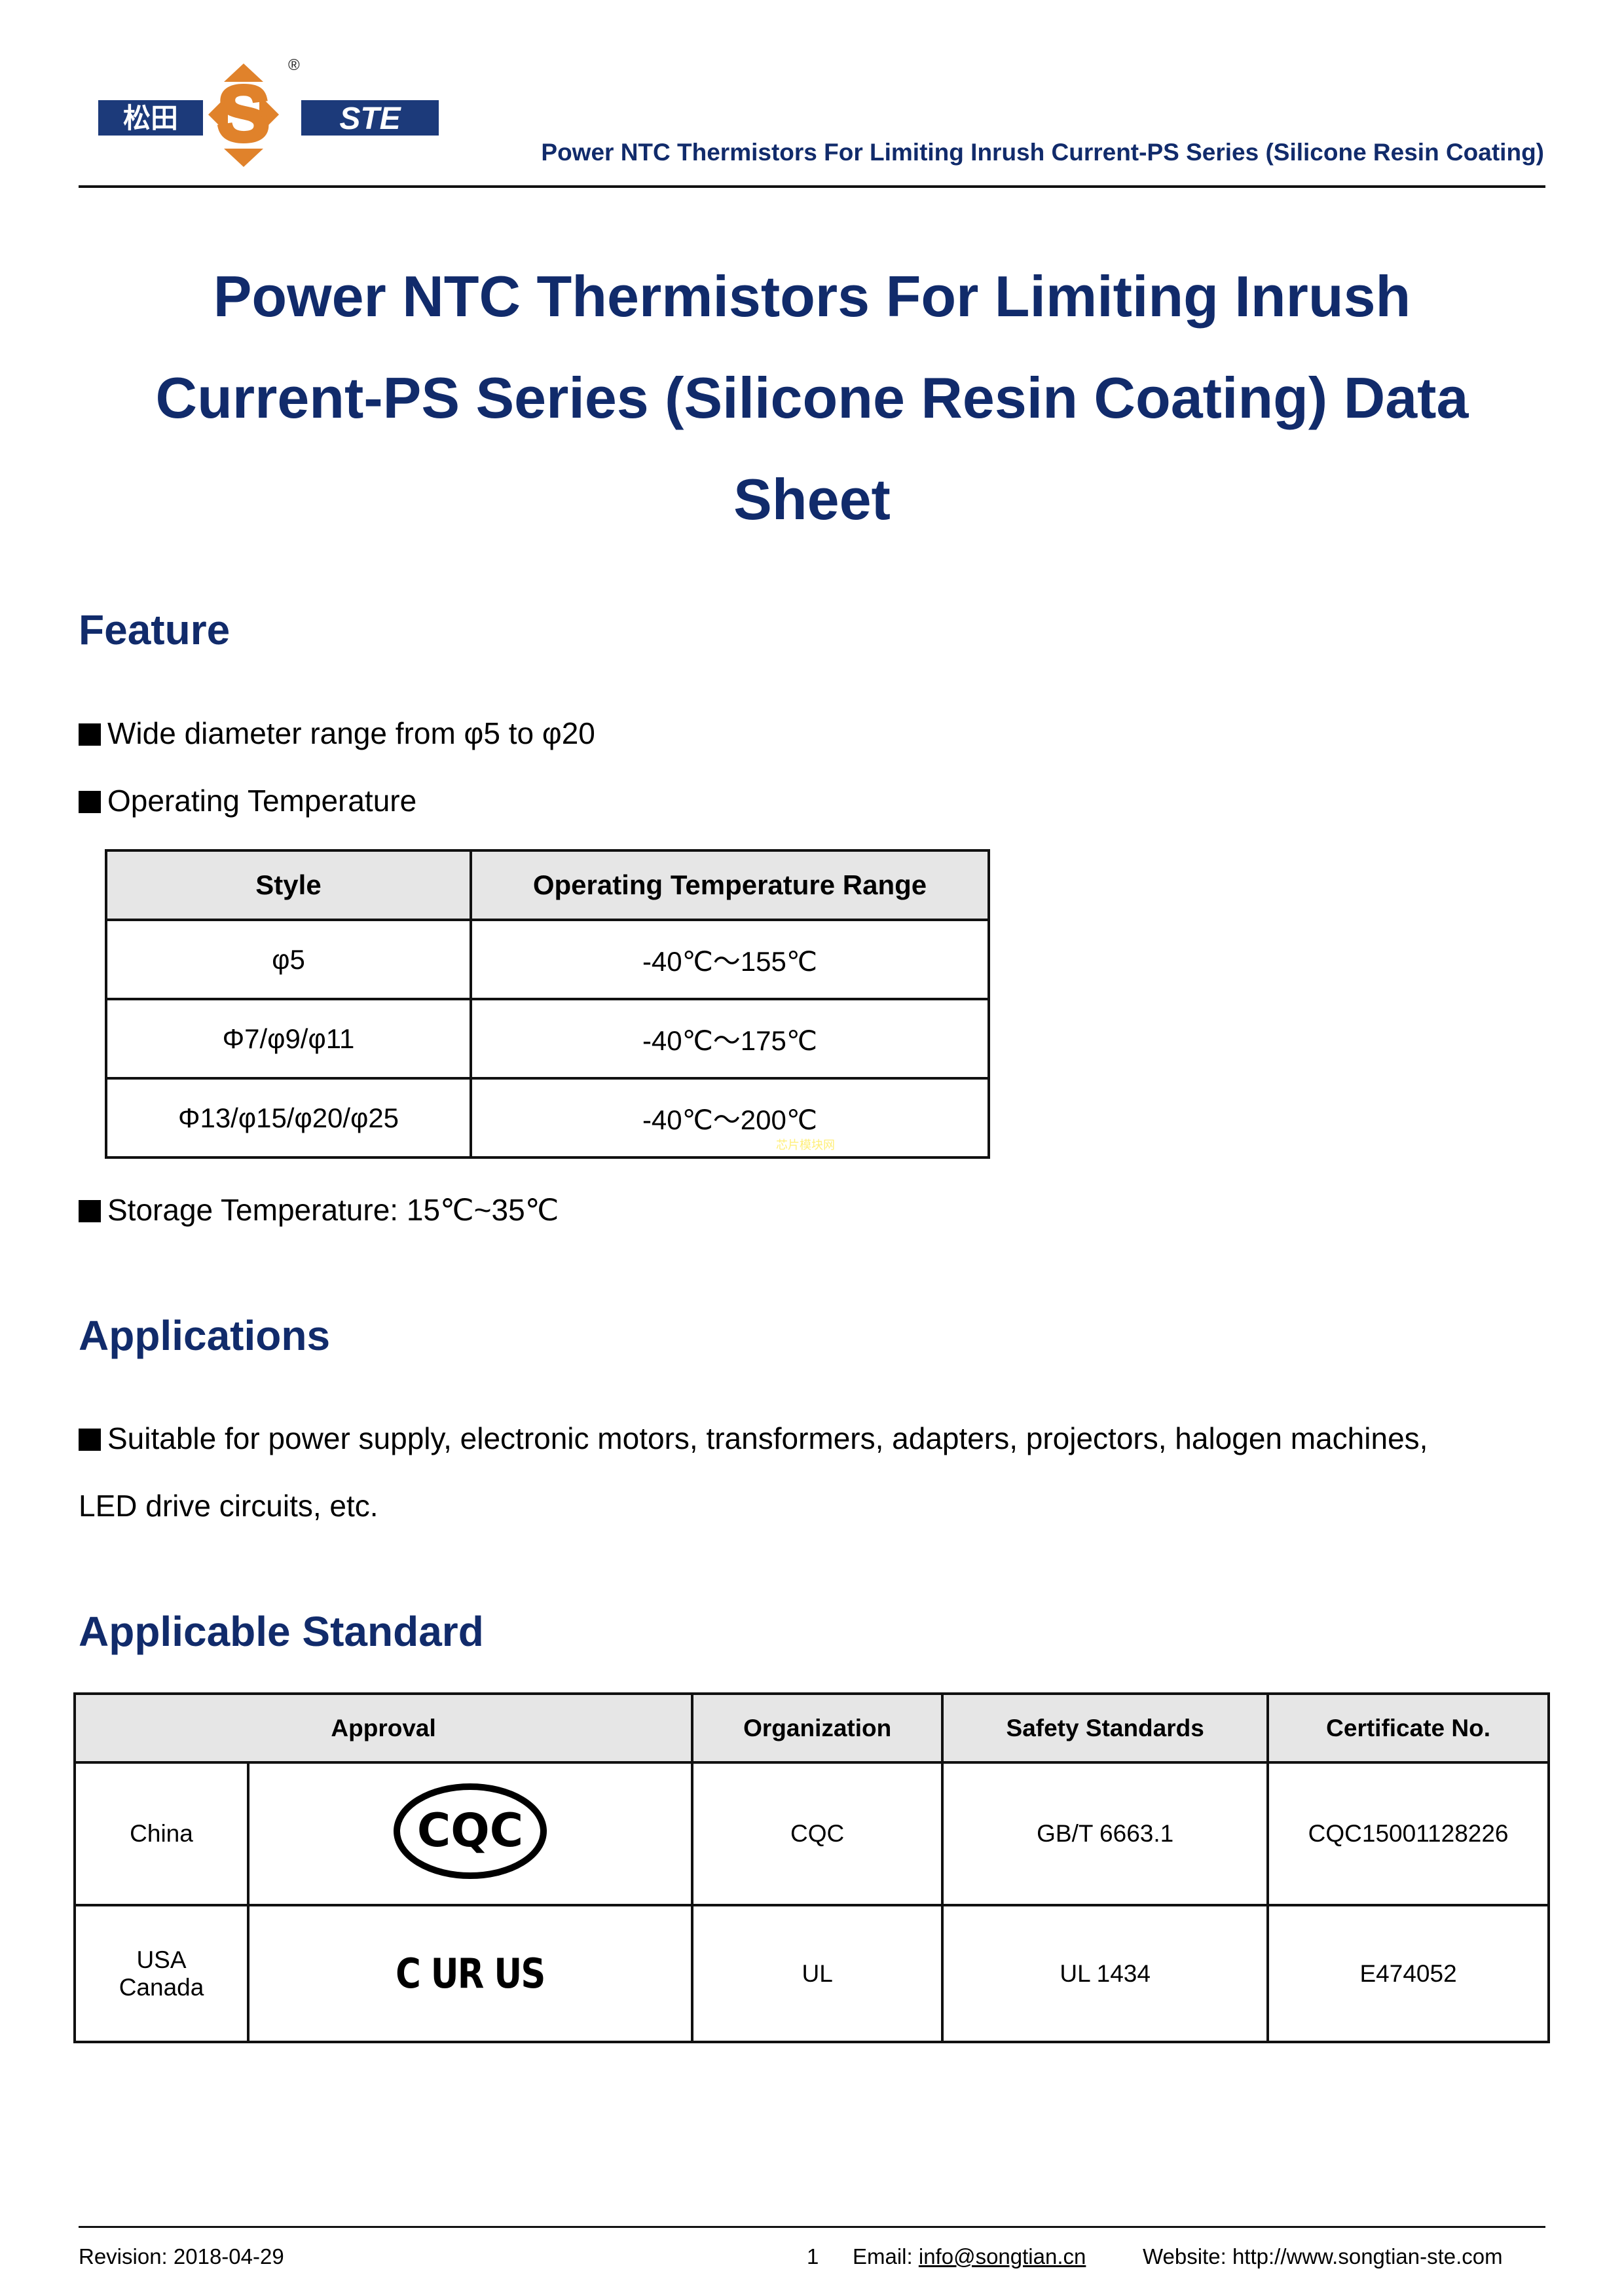  What do you see at coordinates (288, 1039) in the screenshot?
I see `cell-style: Φ7/φ9/φ11` at bounding box center [288, 1039].